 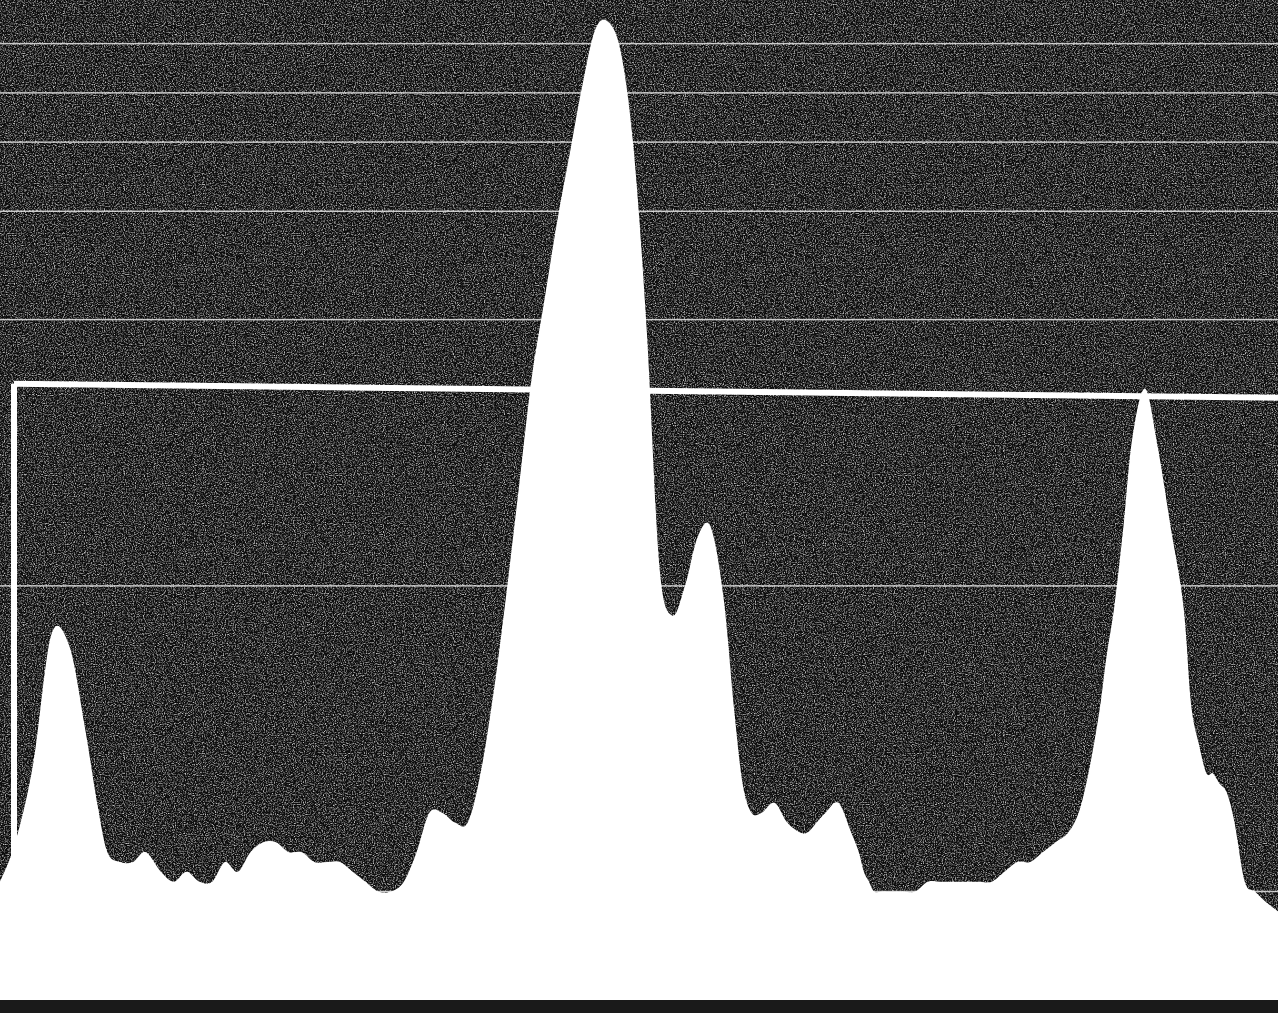 What do you see at coordinates (645, 390) in the screenshot?
I see `threshold-line` at bounding box center [645, 390].